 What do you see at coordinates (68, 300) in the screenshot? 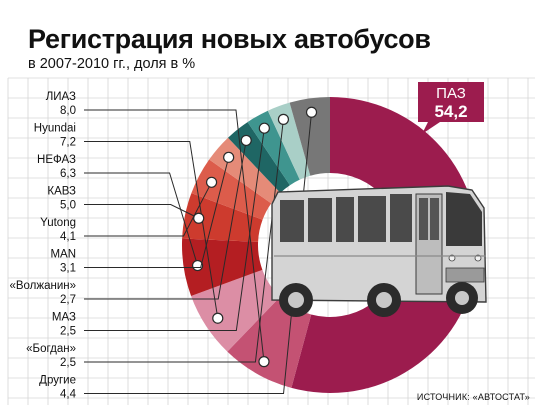
I see `value-label: 2,7` at bounding box center [68, 300].